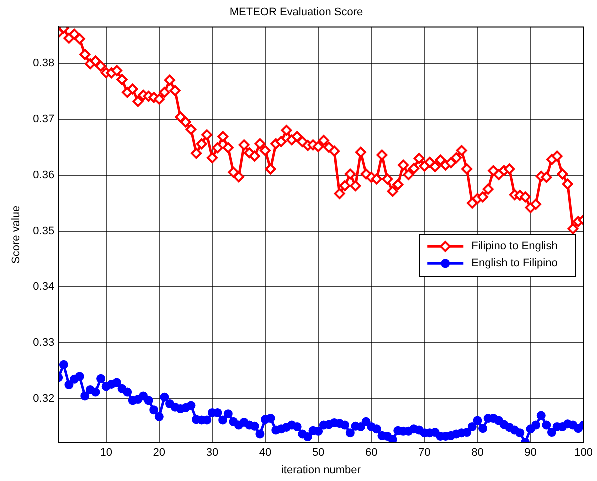  What do you see at coordinates (515, 264) in the screenshot?
I see `legend-label: English to Filipino` at bounding box center [515, 264].